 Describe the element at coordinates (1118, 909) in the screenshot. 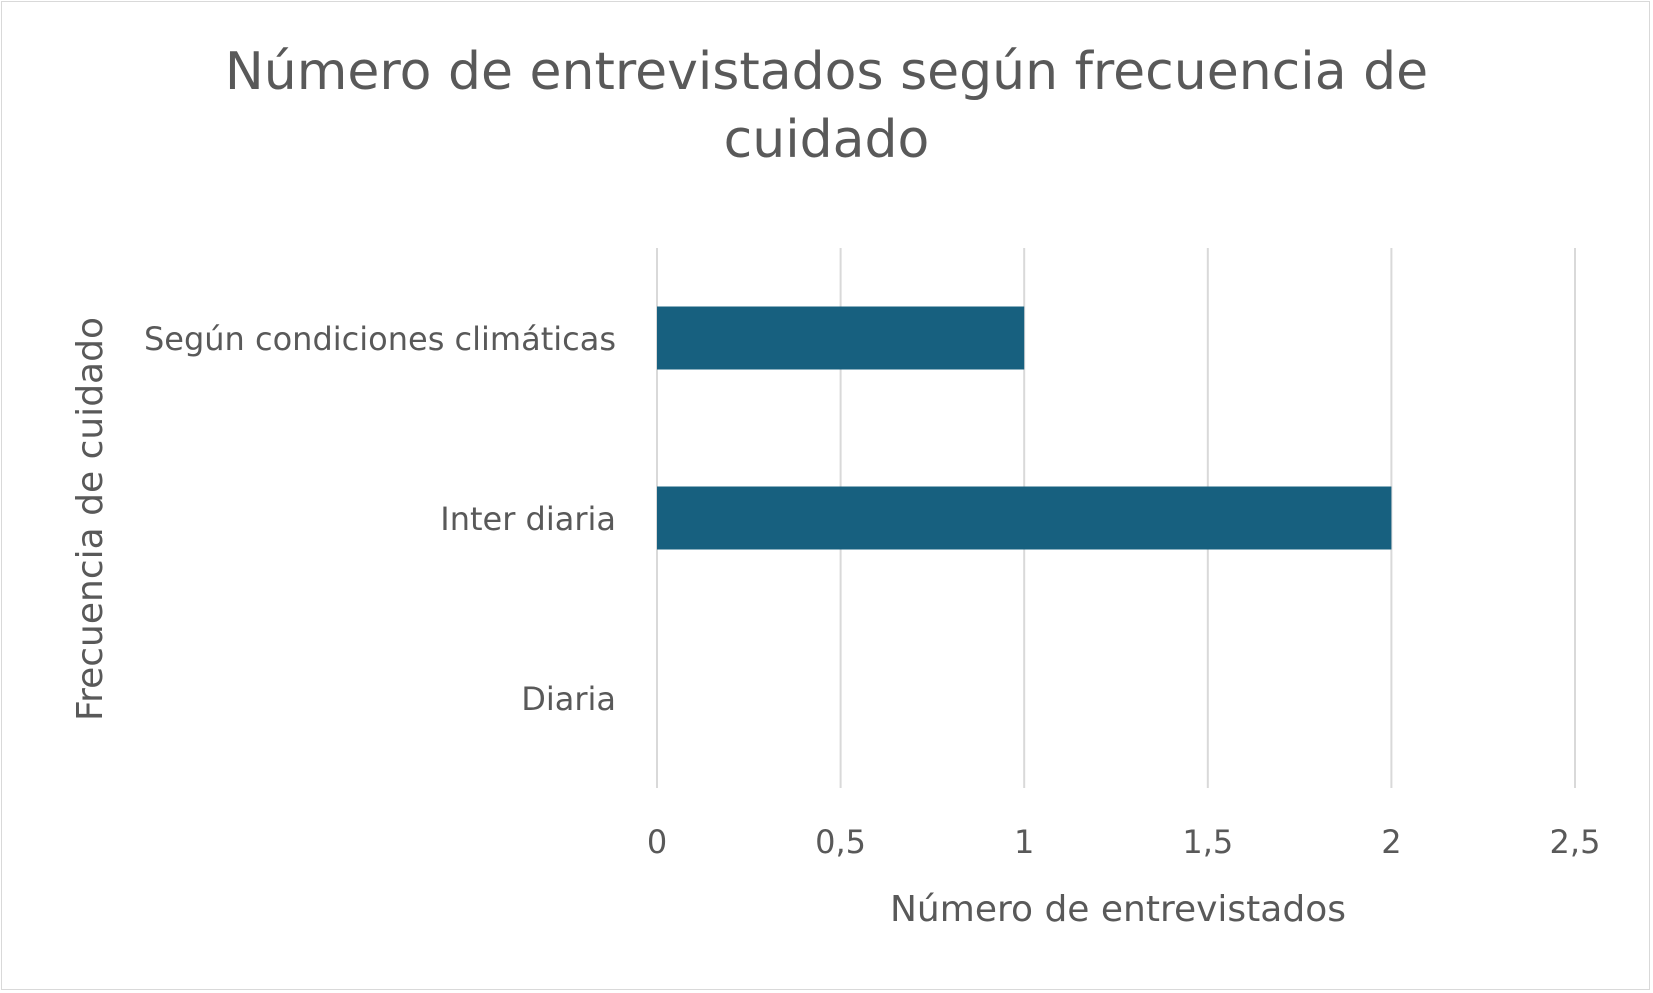

I see `x-axis-title: Número de entrevistados` at that location.